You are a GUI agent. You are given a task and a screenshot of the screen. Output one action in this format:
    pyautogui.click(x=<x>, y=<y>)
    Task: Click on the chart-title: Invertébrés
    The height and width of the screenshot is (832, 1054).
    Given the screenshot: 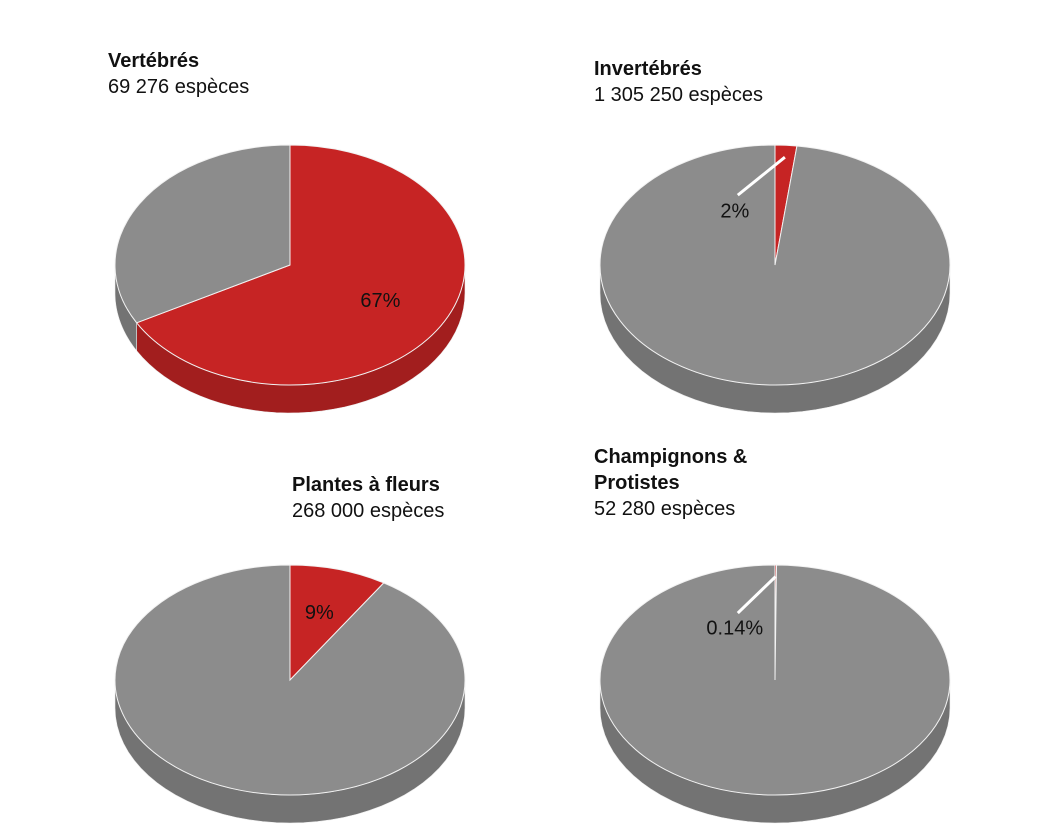 What is the action you would take?
    pyautogui.click(x=648, y=69)
    